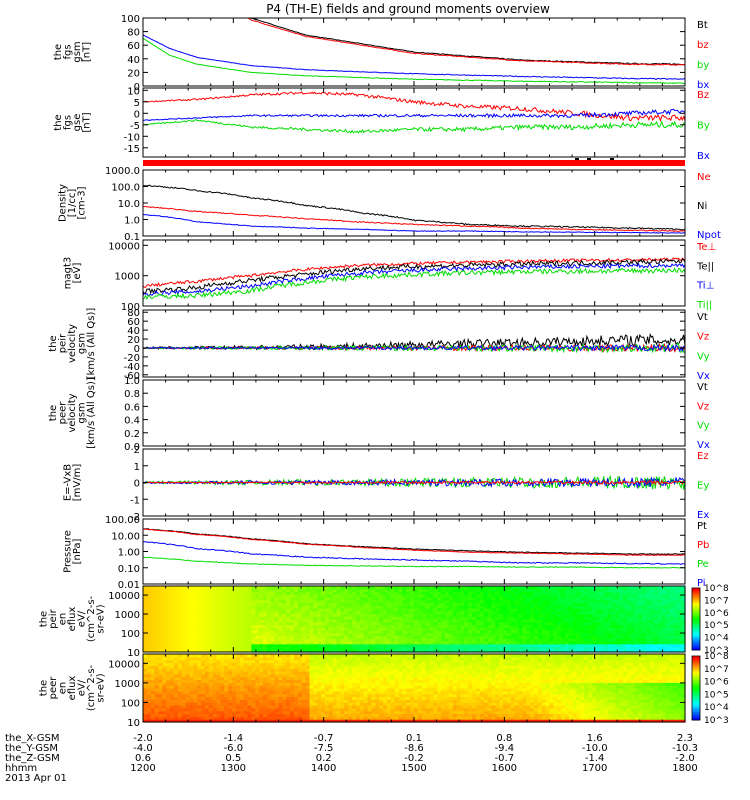 This screenshot has height=800, width=750. Describe the element at coordinates (132, 394) in the screenshot. I see `y-tick-label: 0.8` at that location.